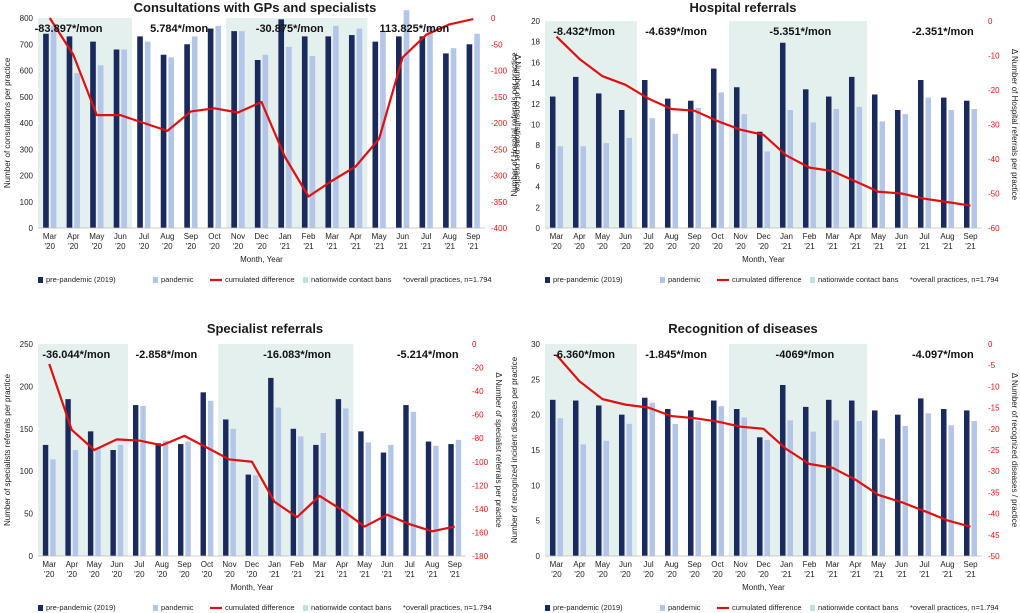 The width and height of the screenshot is (1020, 613). What do you see at coordinates (717, 569) in the screenshot?
I see `x-tick-label: Oct '20` at bounding box center [717, 569].